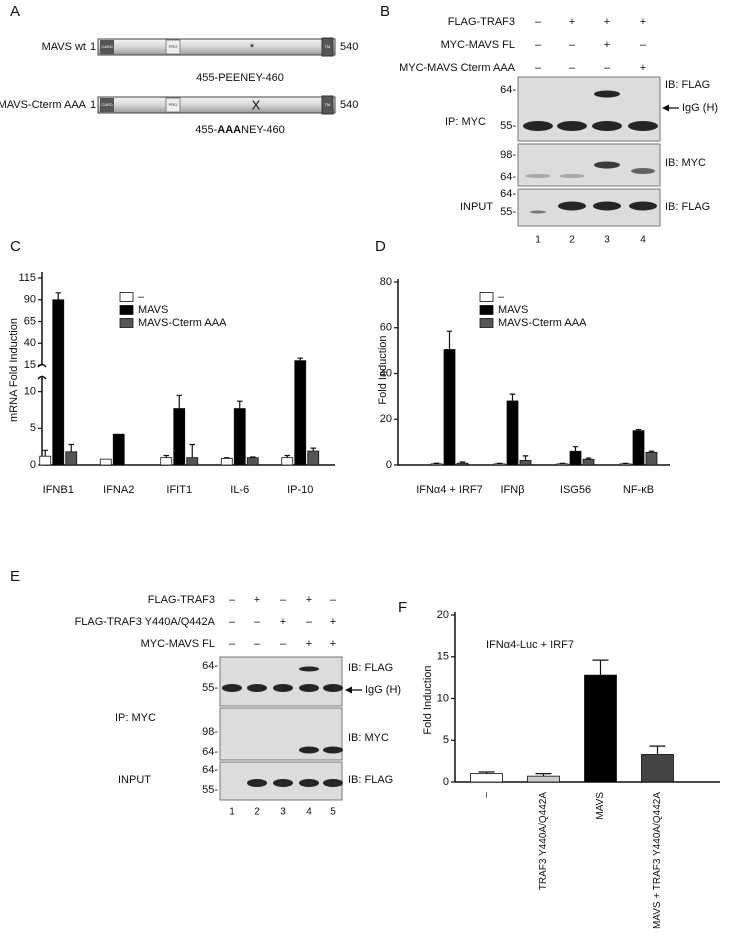 Image resolution: width=733 pixels, height=937 pixels. I want to click on y-tick-label: 15, so click(30, 365).